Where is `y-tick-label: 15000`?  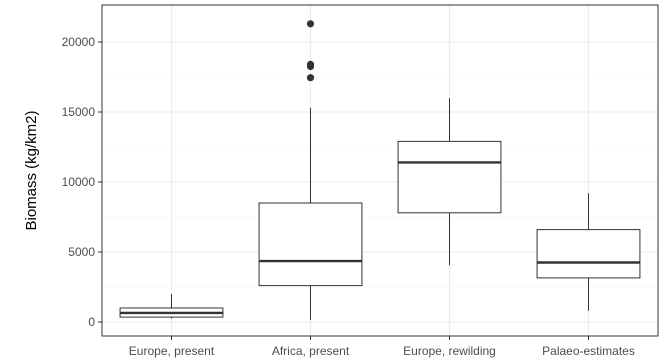
y-tick-label: 15000 is located at coordinates (79, 112).